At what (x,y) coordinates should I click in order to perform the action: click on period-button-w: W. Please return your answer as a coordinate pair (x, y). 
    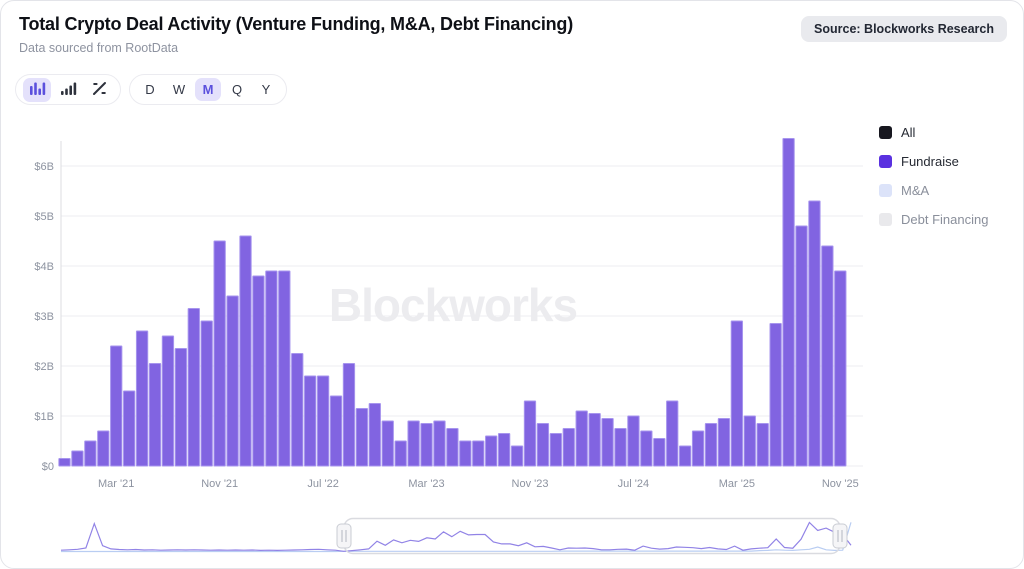
    Looking at the image, I should click on (179, 89).